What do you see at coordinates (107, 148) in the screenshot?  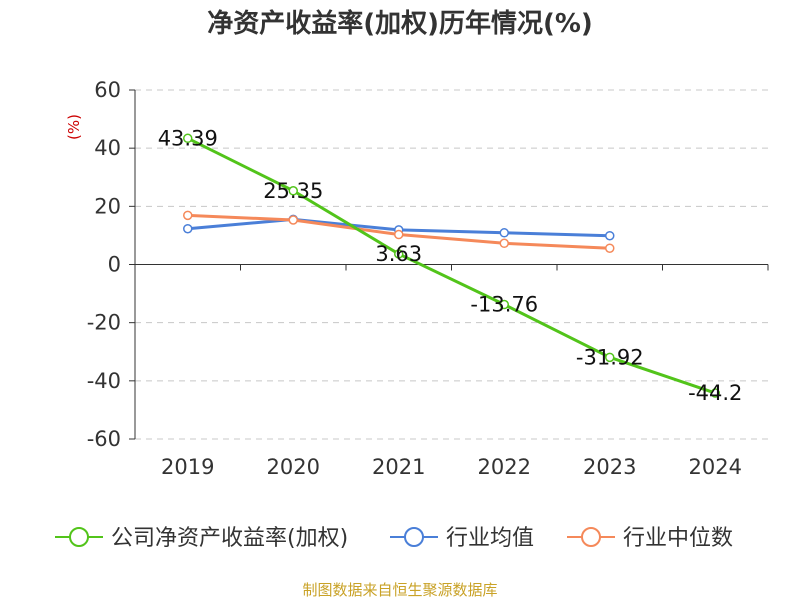 I see `y-tick-label: 40` at bounding box center [107, 148].